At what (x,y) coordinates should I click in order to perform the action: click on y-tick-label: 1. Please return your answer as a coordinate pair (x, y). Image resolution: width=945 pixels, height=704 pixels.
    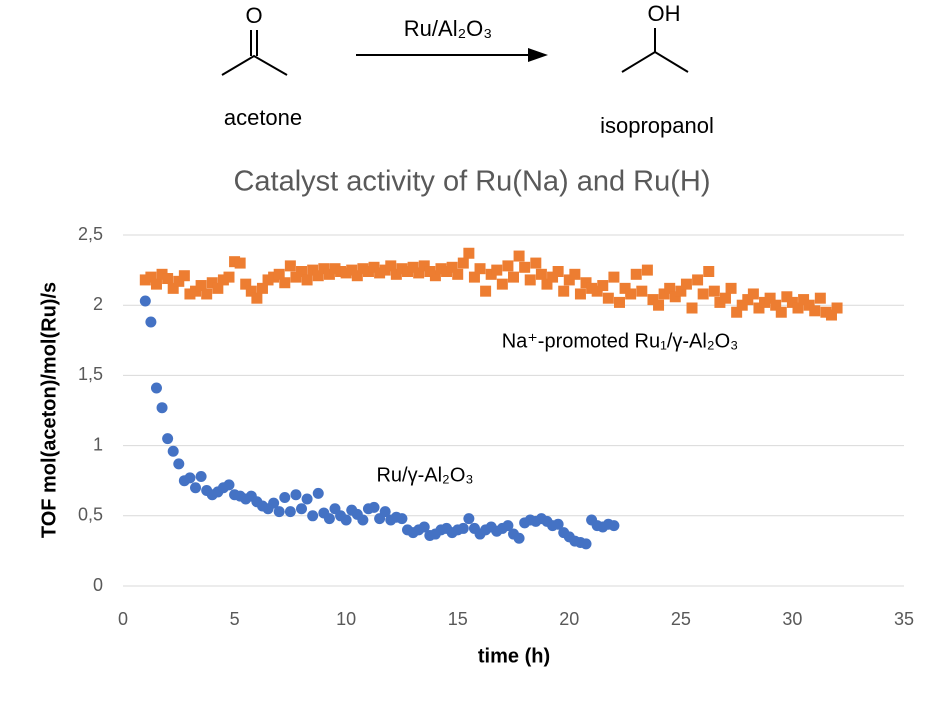
    Looking at the image, I should click on (98, 444).